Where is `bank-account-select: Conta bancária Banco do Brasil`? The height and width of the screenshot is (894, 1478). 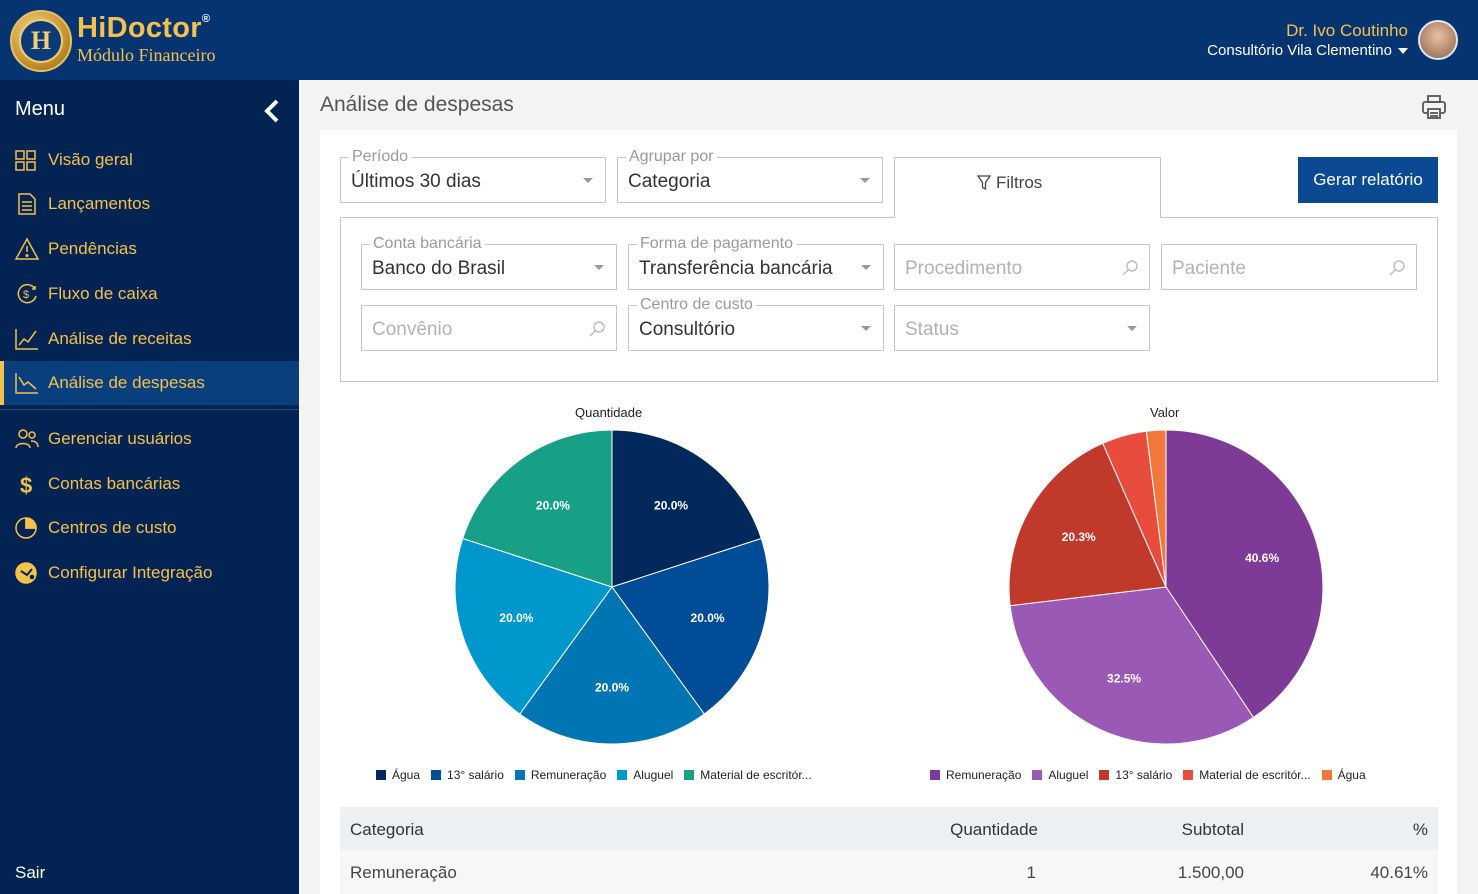
bank-account-select: Conta bancária Banco do Brasil is located at coordinates (489, 262).